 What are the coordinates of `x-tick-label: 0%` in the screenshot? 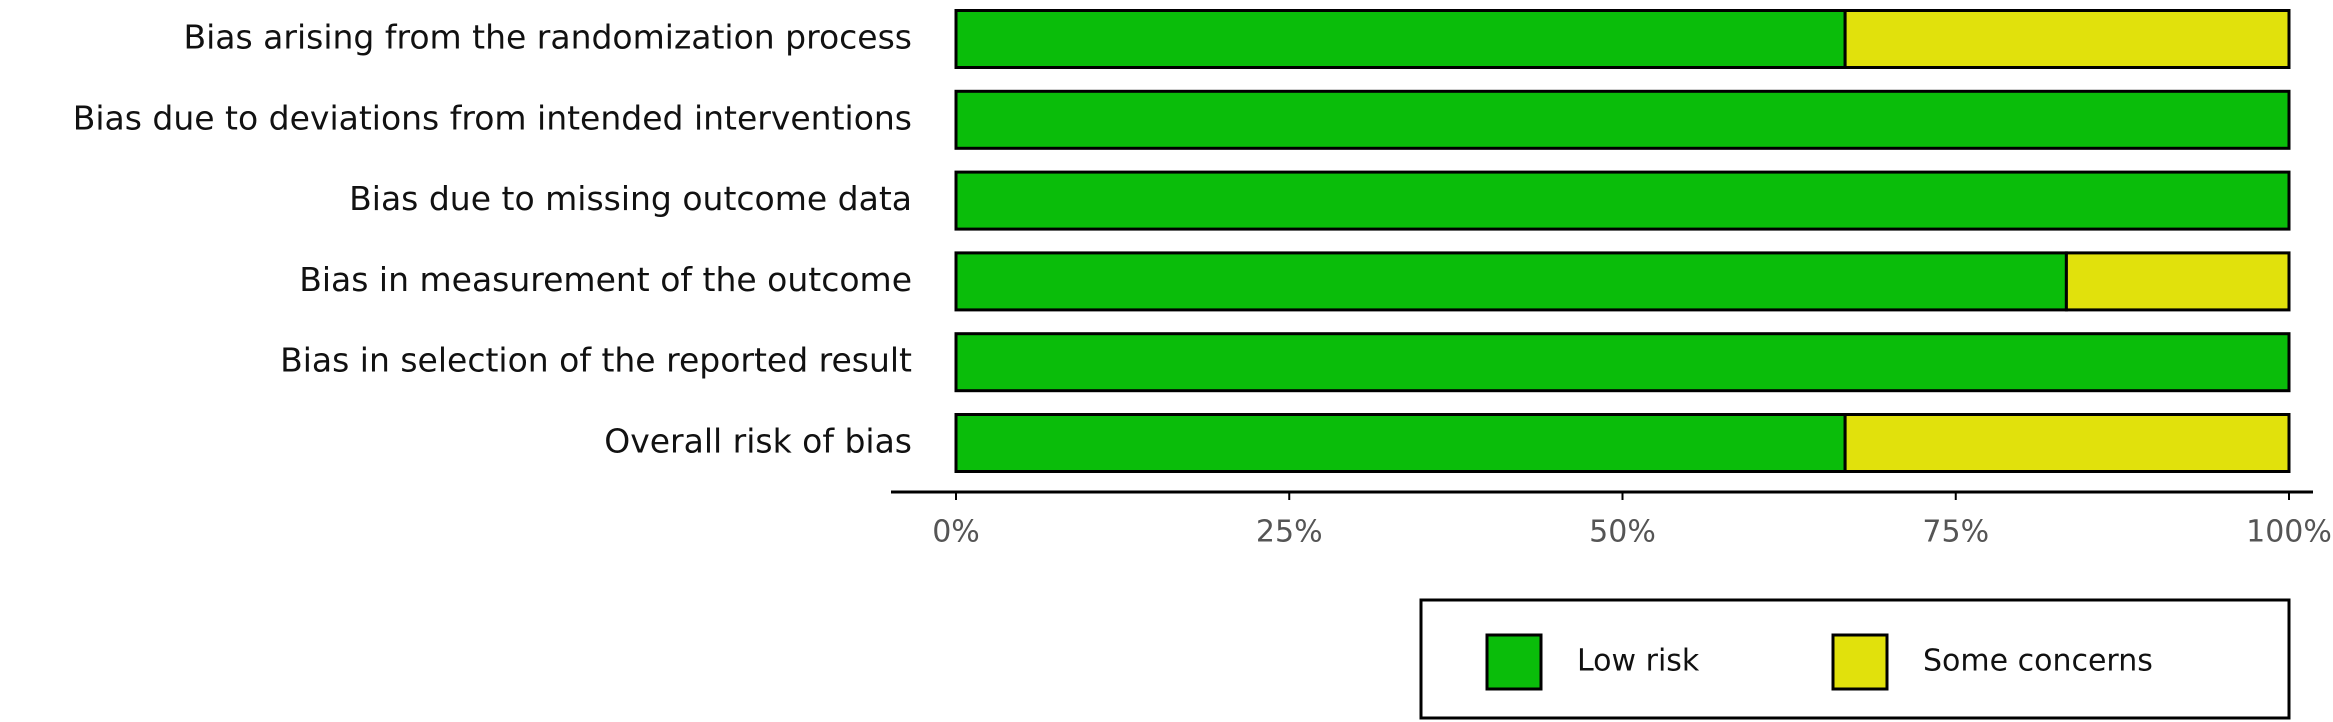 It's located at (956, 532).